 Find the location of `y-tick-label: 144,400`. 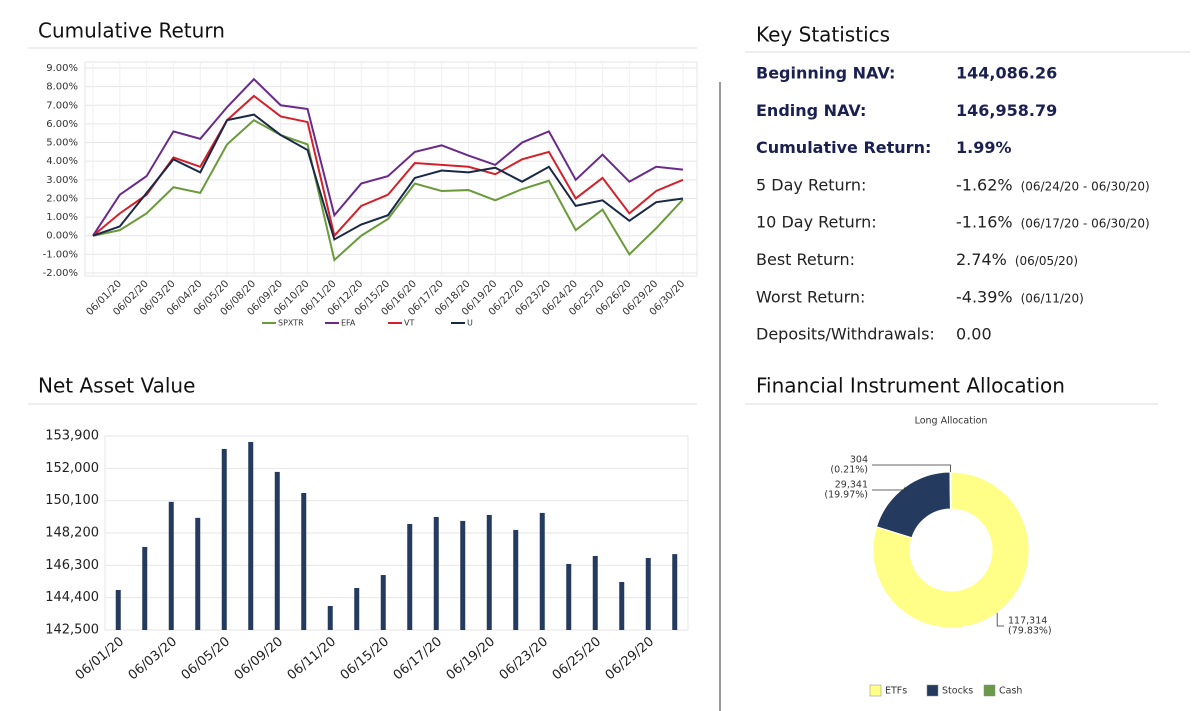

y-tick-label: 144,400 is located at coordinates (72, 597).